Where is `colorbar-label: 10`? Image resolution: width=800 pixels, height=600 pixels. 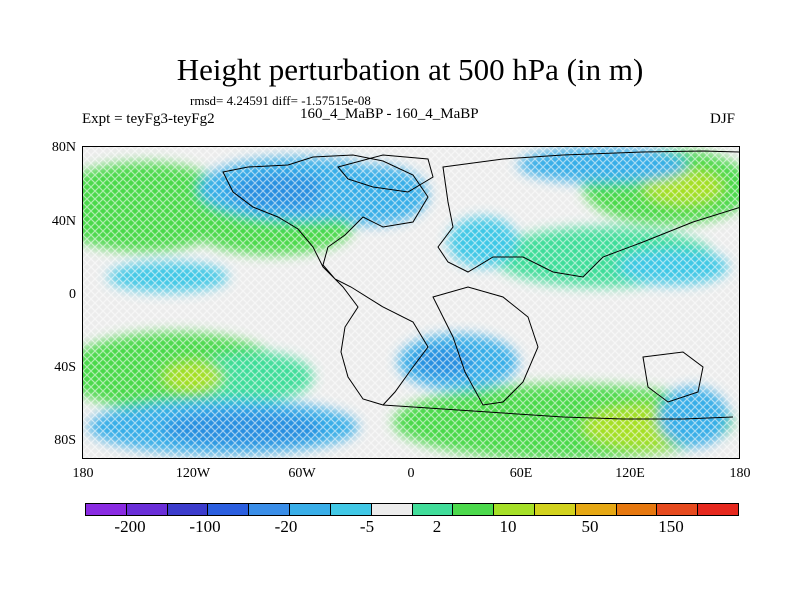 colorbar-label: 10 is located at coordinates (508, 526).